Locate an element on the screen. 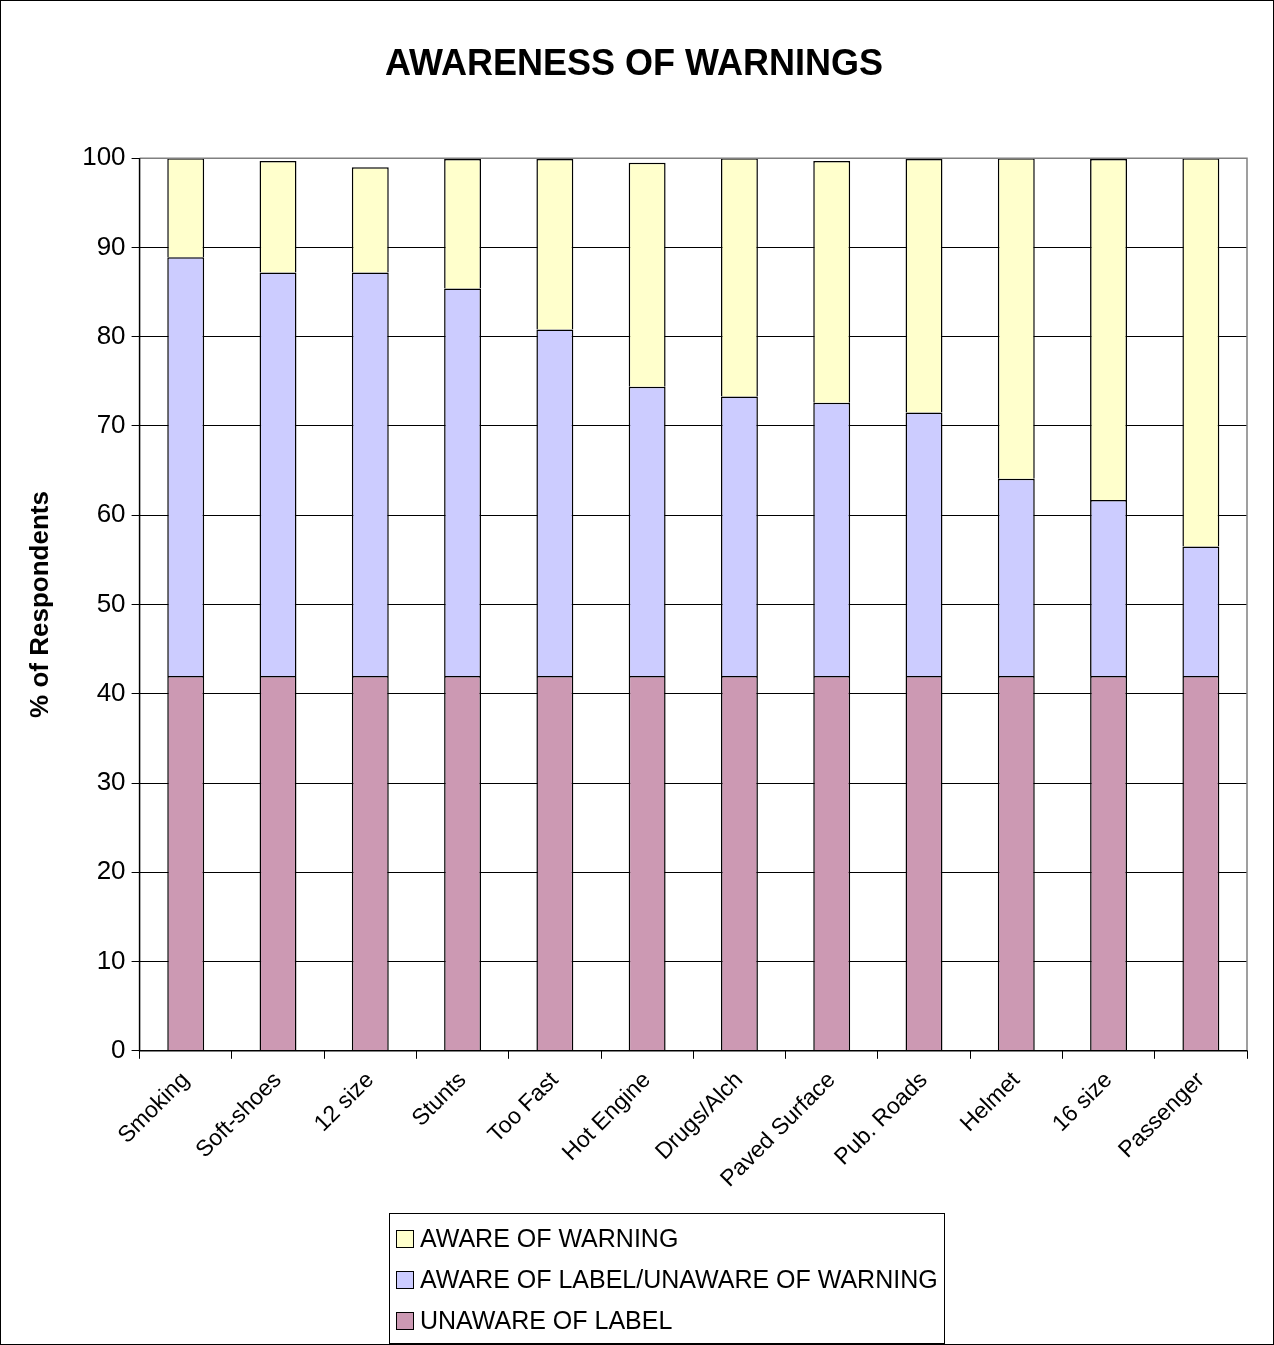 The height and width of the screenshot is (1345, 1274). y-tick-label: 60 is located at coordinates (111, 513).